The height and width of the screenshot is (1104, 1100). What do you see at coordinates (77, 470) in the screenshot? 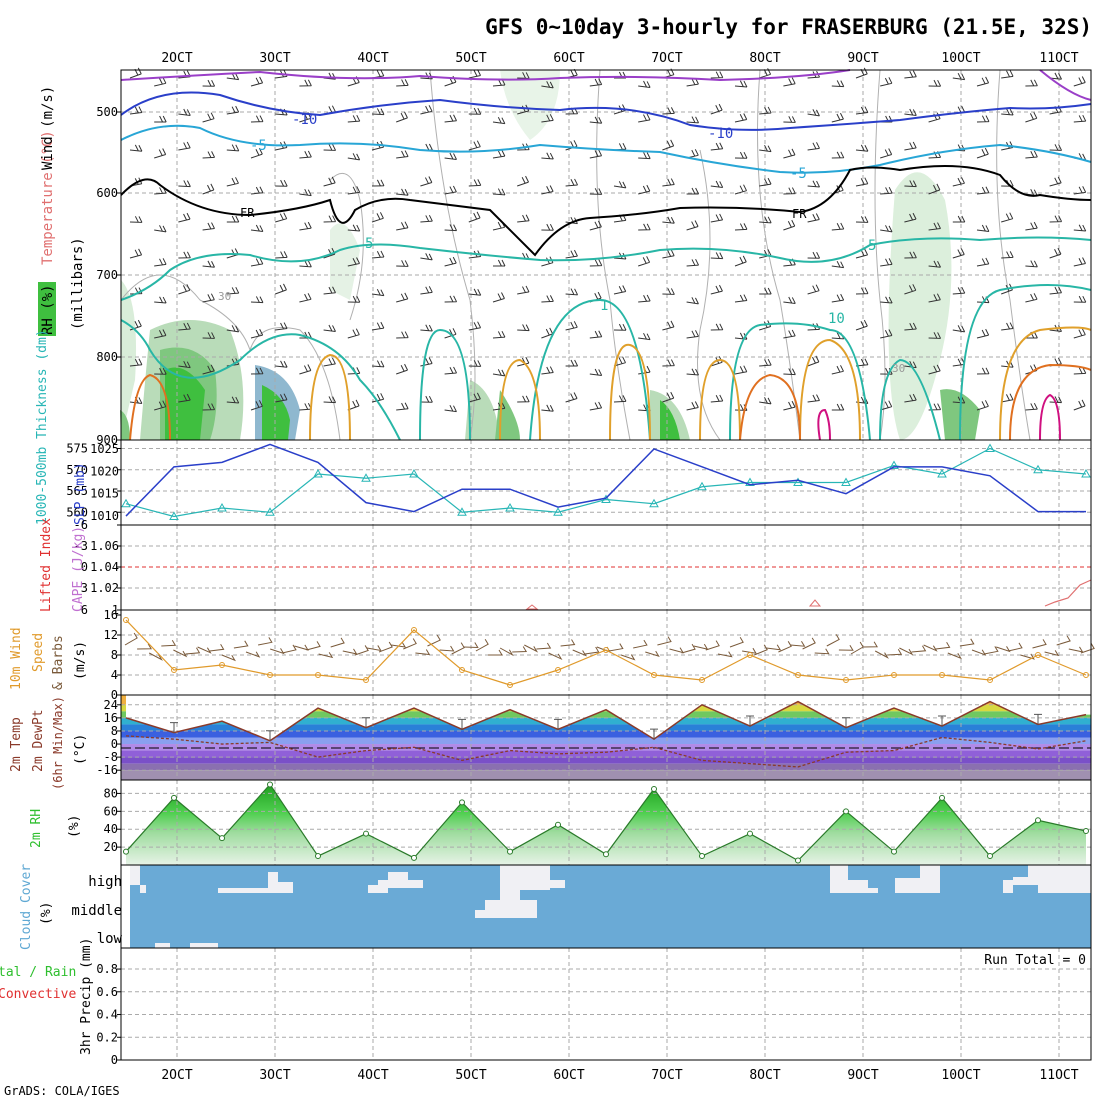
I see `y-tick-label: 570` at bounding box center [77, 470].